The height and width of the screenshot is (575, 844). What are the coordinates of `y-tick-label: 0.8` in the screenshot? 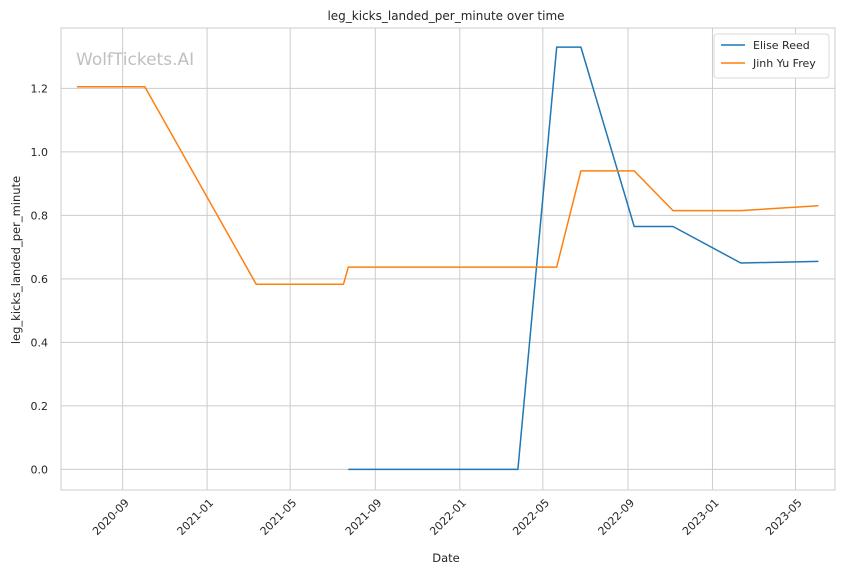 It's located at (40, 215).